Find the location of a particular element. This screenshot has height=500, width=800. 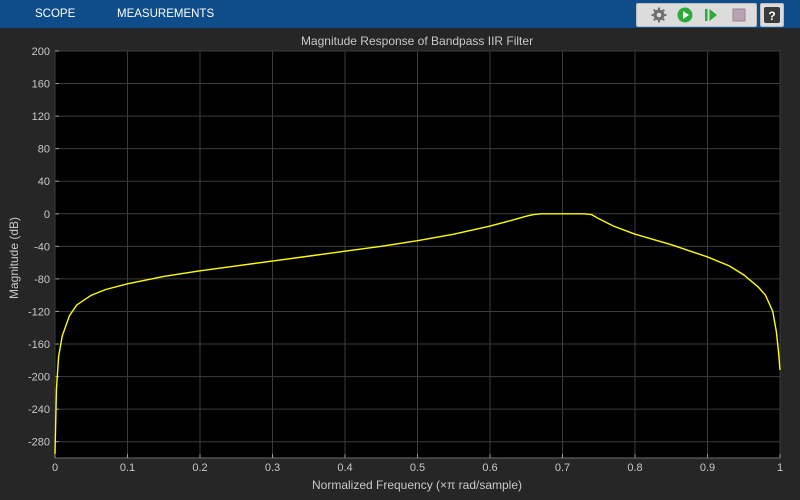

settings-icon is located at coordinates (659, 15).